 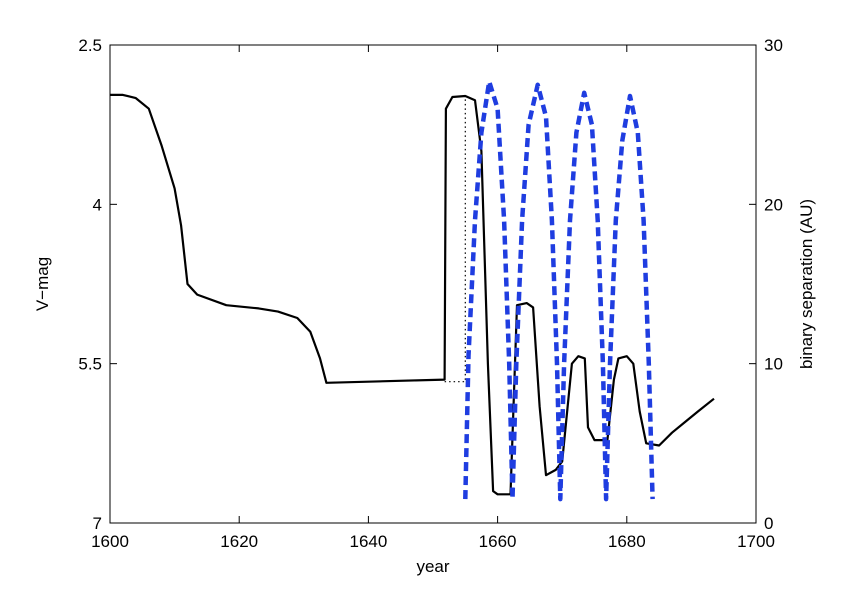 What do you see at coordinates (90, 364) in the screenshot?
I see `y-left-tick-label-2: 5.5` at bounding box center [90, 364].